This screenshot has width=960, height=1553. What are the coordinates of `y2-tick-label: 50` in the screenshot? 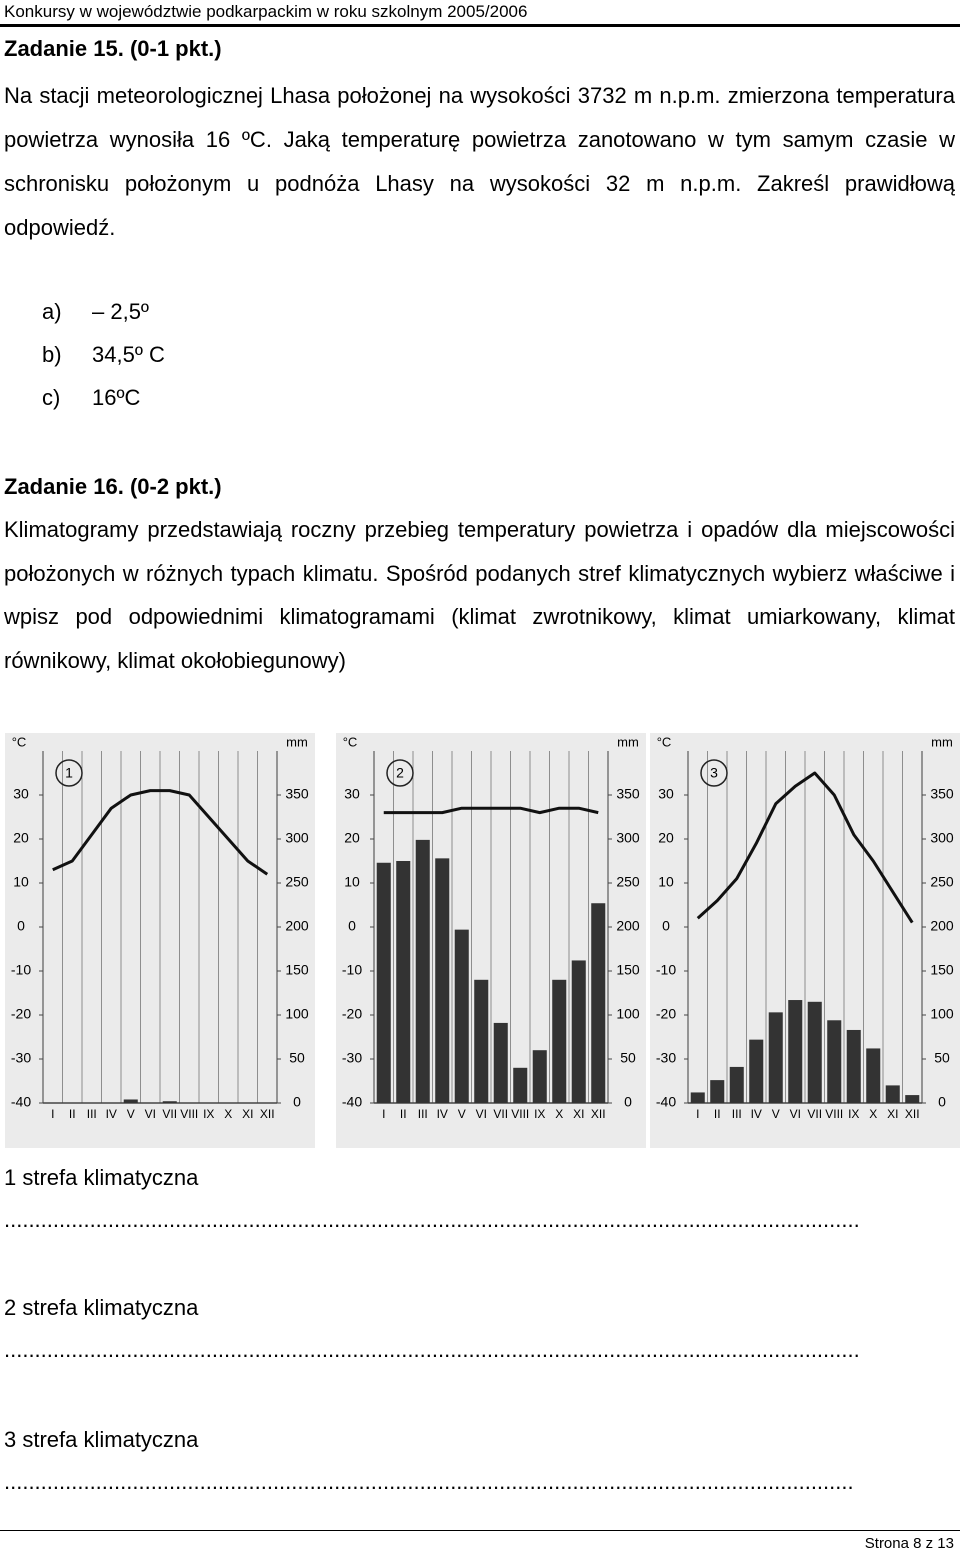 It's located at (297, 1058).